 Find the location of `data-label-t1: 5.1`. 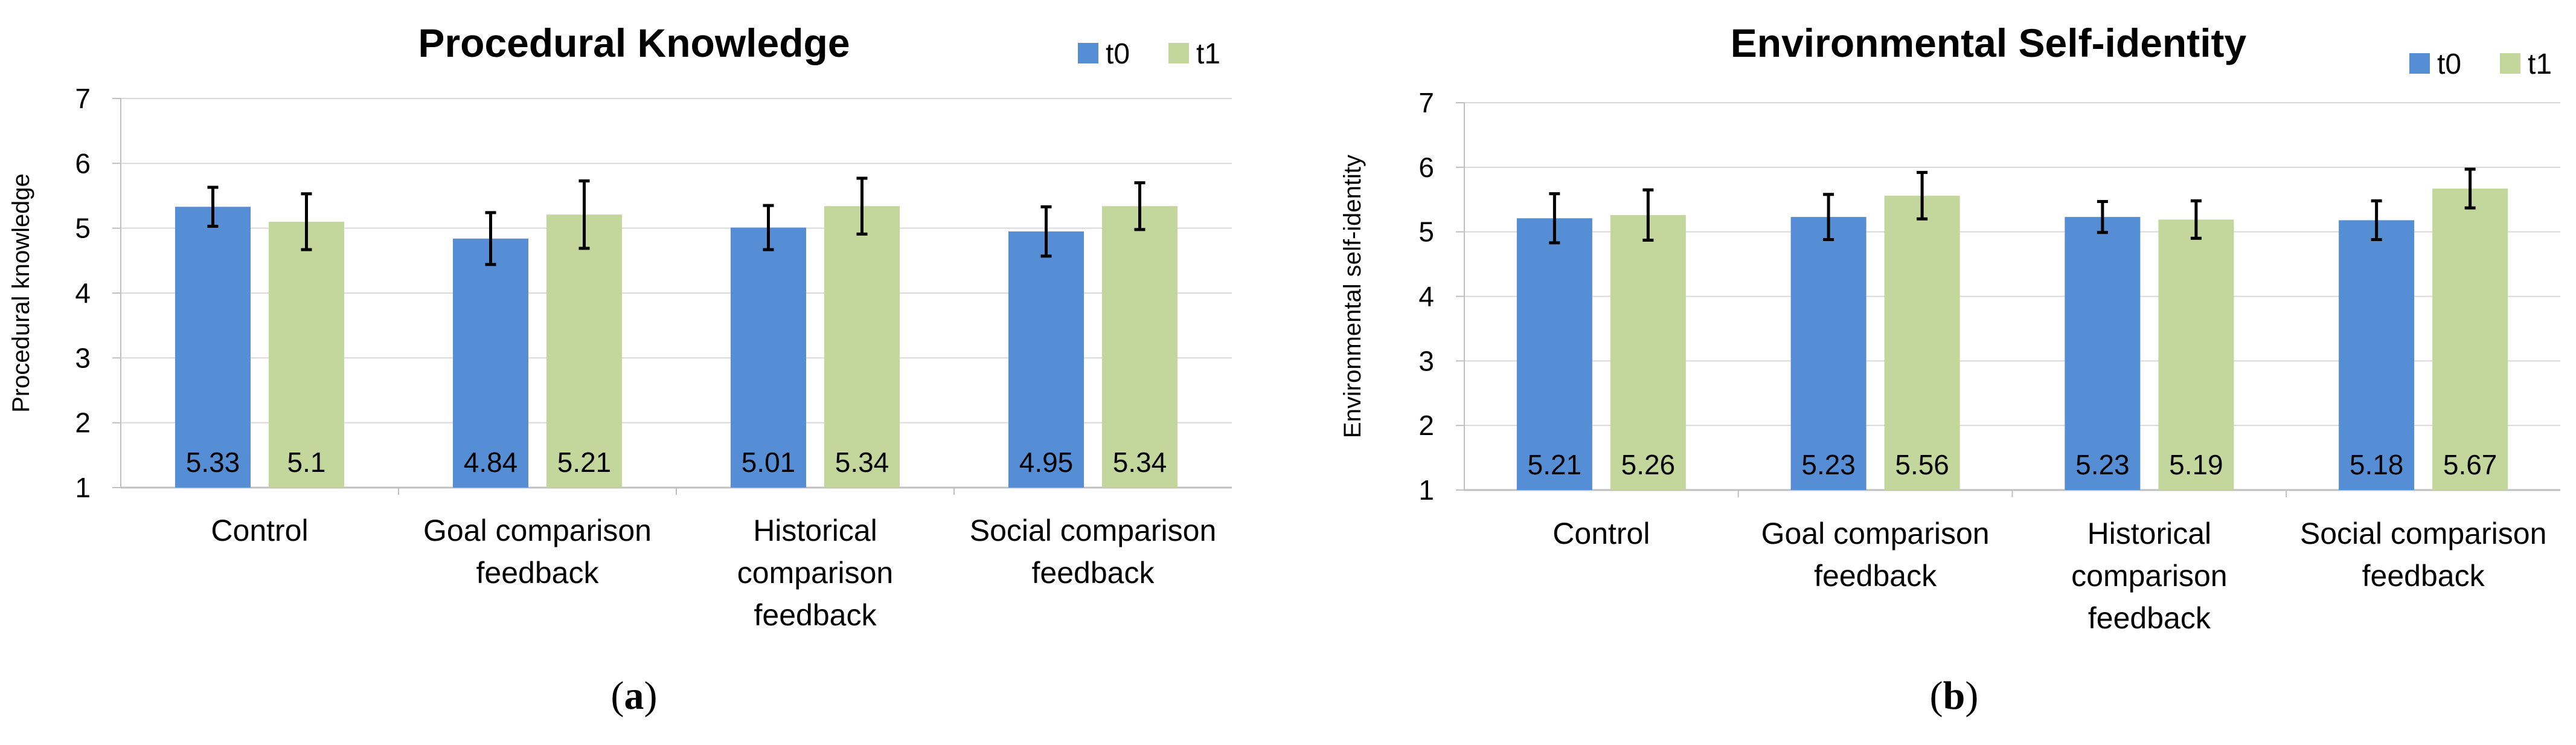

data-label-t1: 5.1 is located at coordinates (306, 462).